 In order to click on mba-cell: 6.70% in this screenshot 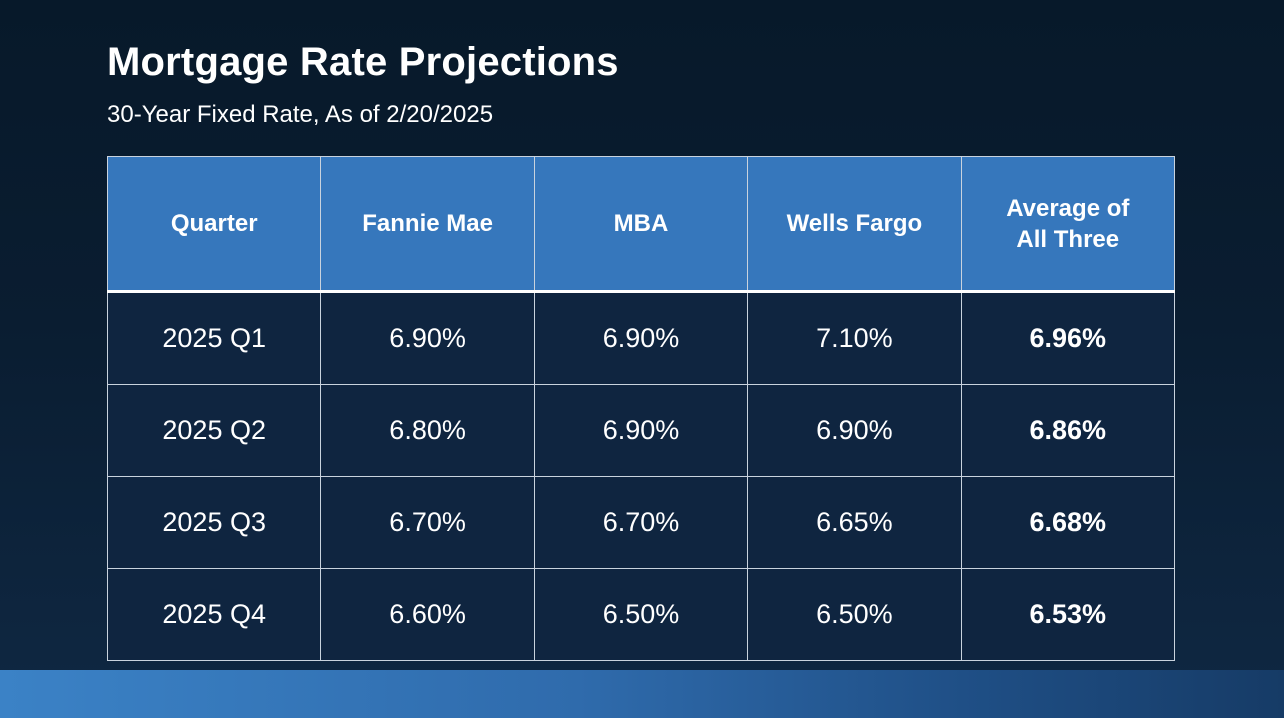, I will do `click(641, 522)`.